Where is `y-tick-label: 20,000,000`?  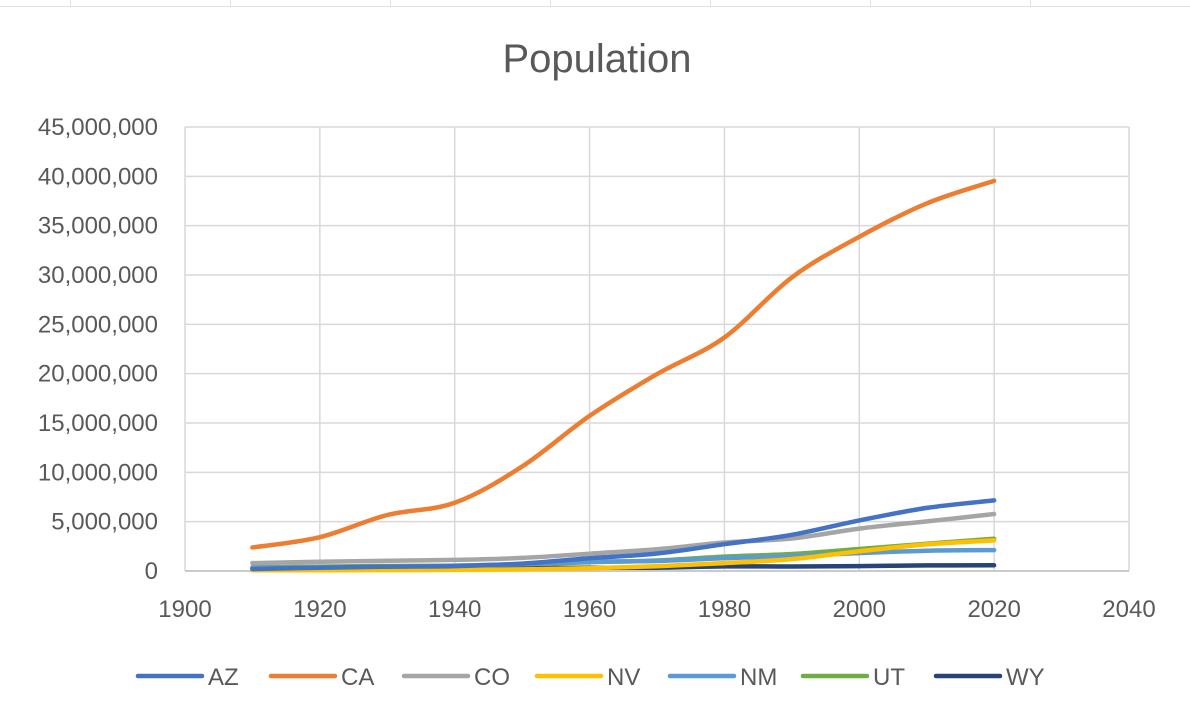 y-tick-label: 20,000,000 is located at coordinates (98, 374).